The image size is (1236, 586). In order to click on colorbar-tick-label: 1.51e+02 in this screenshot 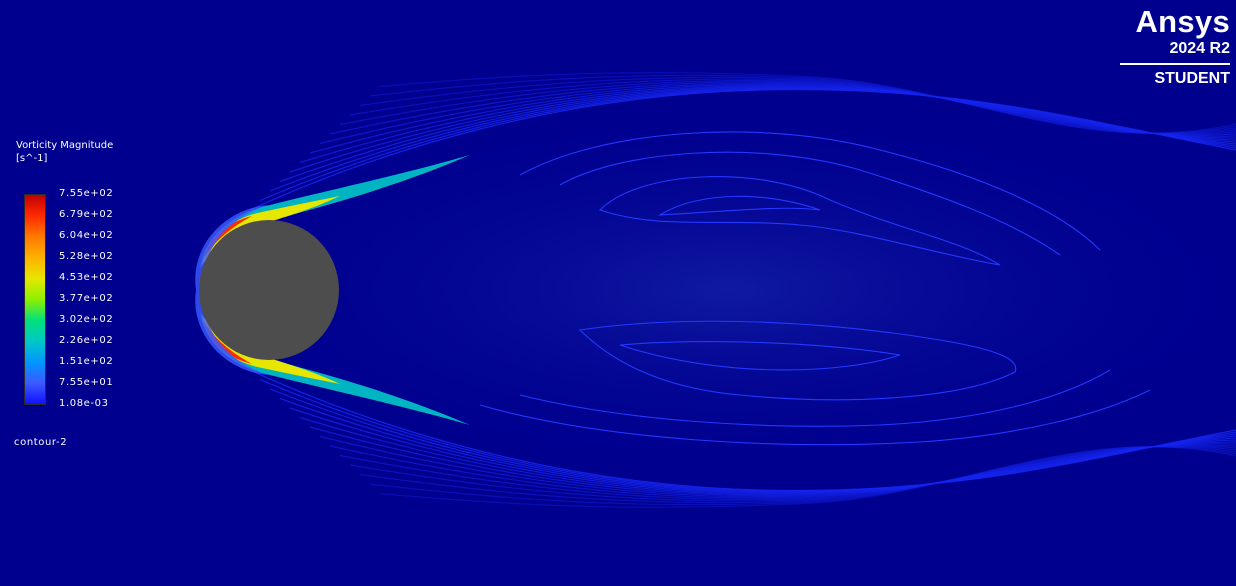, I will do `click(86, 361)`.